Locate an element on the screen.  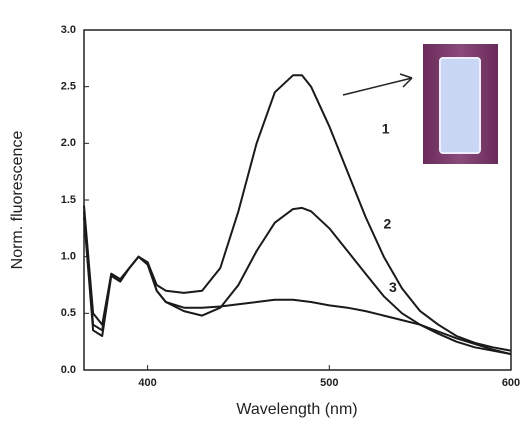
y-tick-label: 2.0 is located at coordinates (68, 143).